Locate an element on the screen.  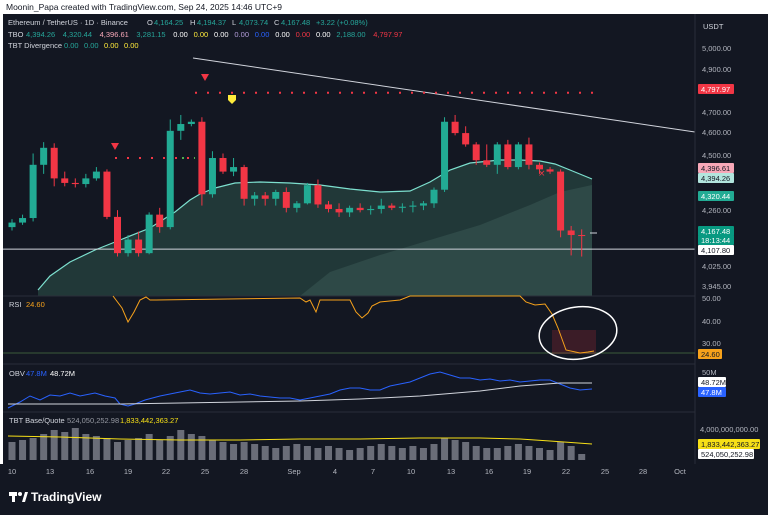
bottom-bar is located at coordinates (384, 489).